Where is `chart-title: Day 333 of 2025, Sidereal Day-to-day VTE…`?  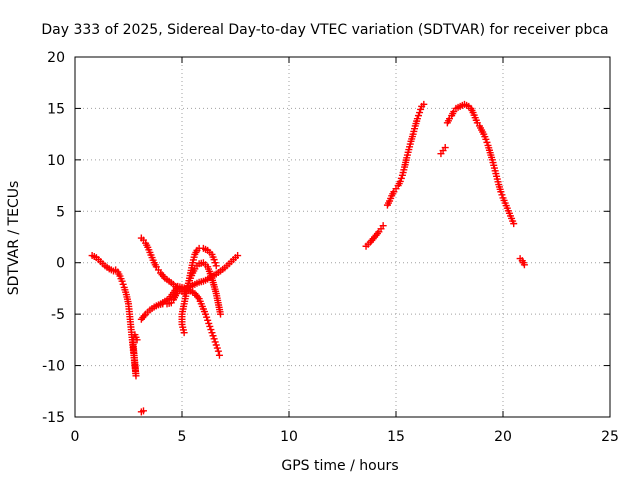
chart-title: Day 333 of 2025, Sidereal Day-to-day VTE… is located at coordinates (324, 30).